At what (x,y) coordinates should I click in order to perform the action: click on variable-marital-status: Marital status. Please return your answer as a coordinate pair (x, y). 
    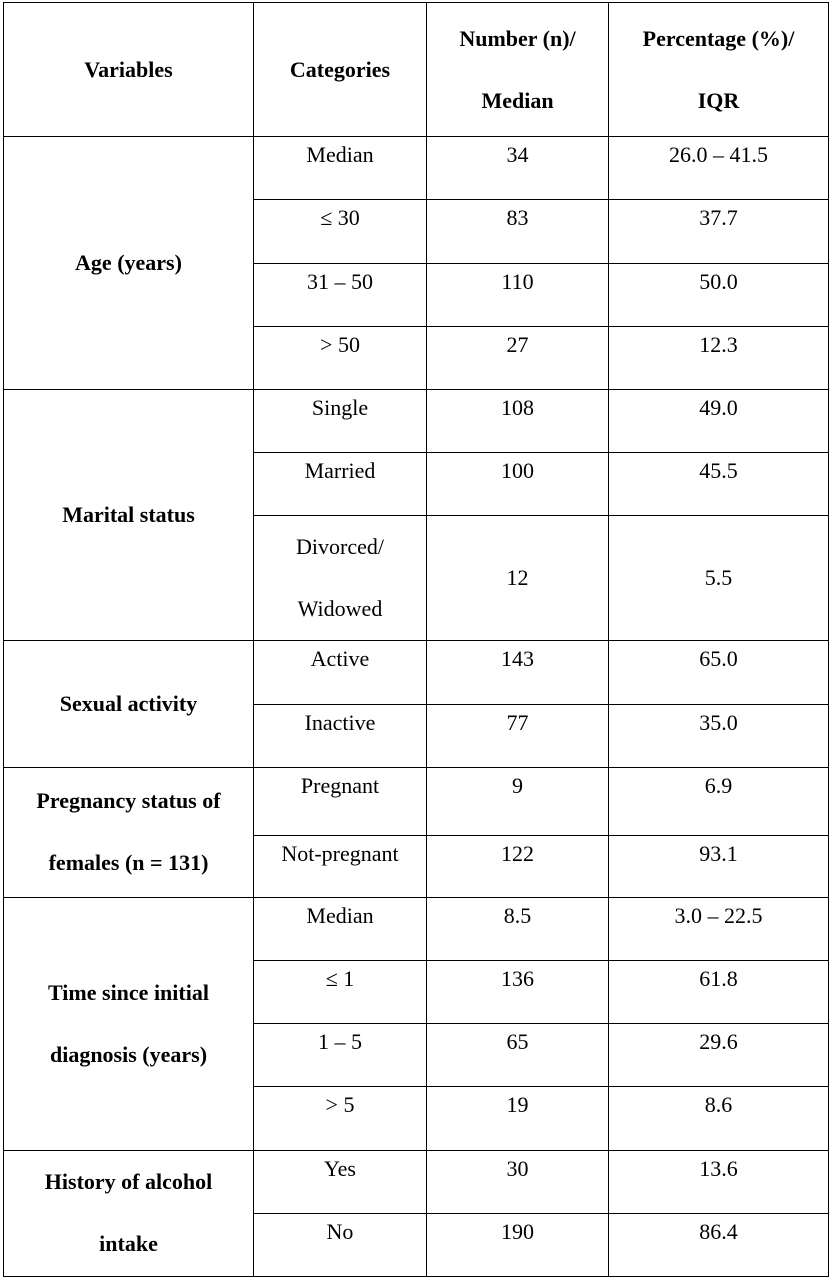
    Looking at the image, I should click on (128, 515).